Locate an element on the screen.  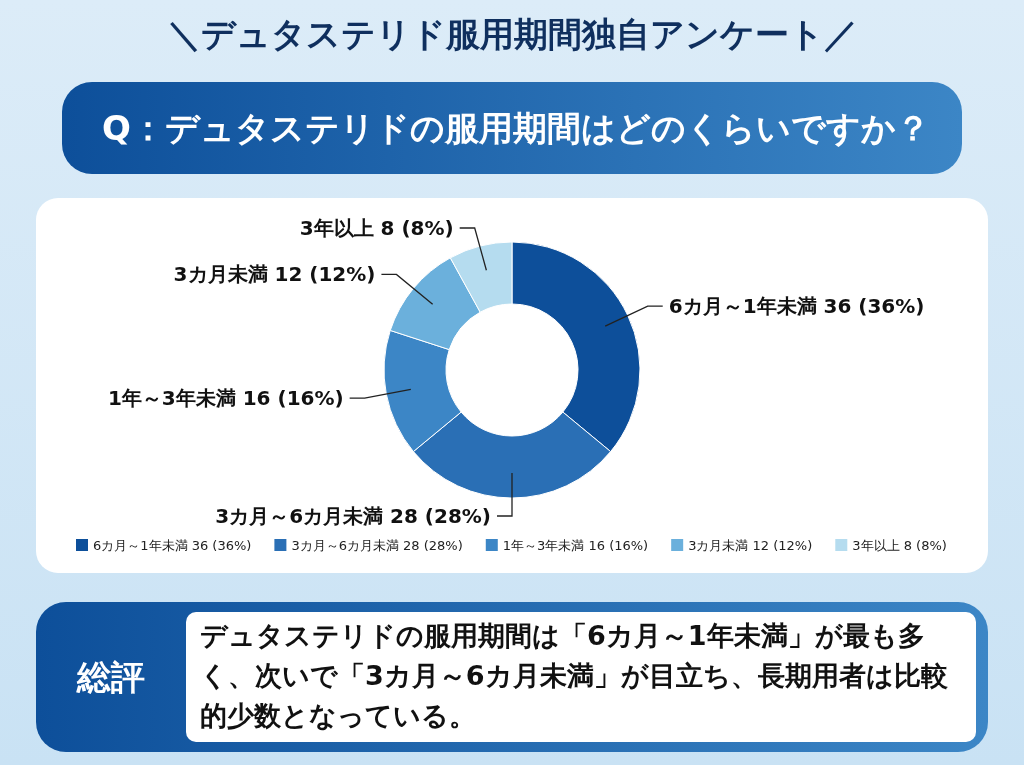
slice-label: 3カ月未満 12 (12%) is located at coordinates (274, 274).